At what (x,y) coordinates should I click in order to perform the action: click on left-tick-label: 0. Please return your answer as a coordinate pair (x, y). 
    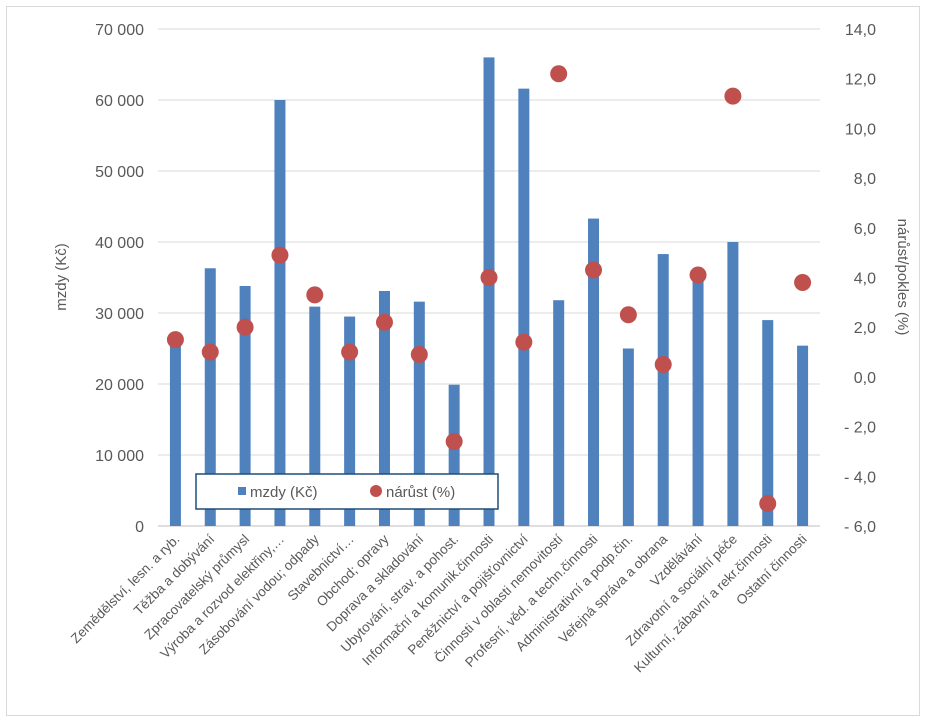
    Looking at the image, I should click on (139, 527).